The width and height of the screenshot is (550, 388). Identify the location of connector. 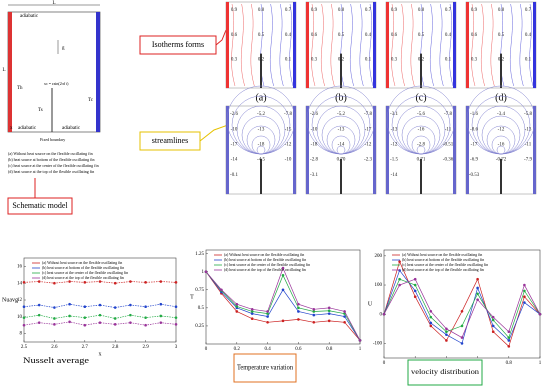
(214, 133).